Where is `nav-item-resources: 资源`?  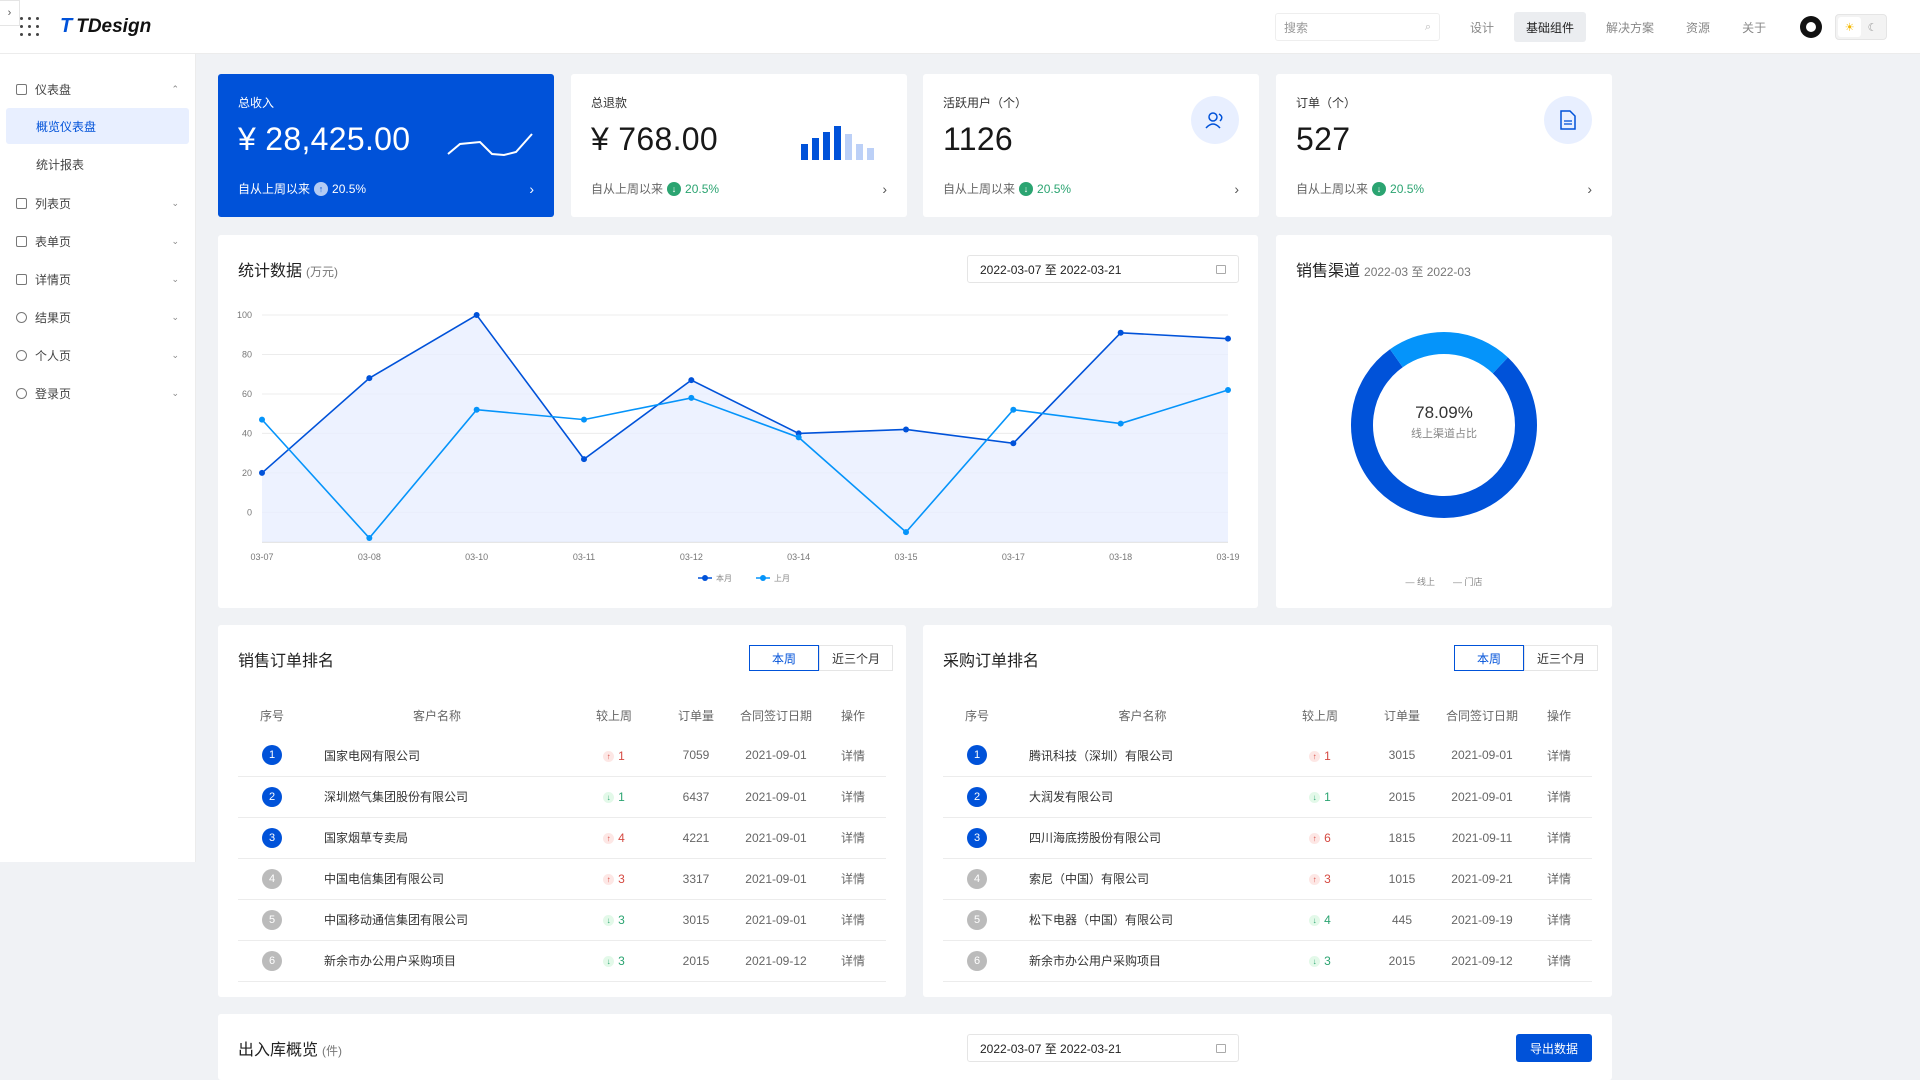
nav-item-resources: 资源 is located at coordinates (1698, 27).